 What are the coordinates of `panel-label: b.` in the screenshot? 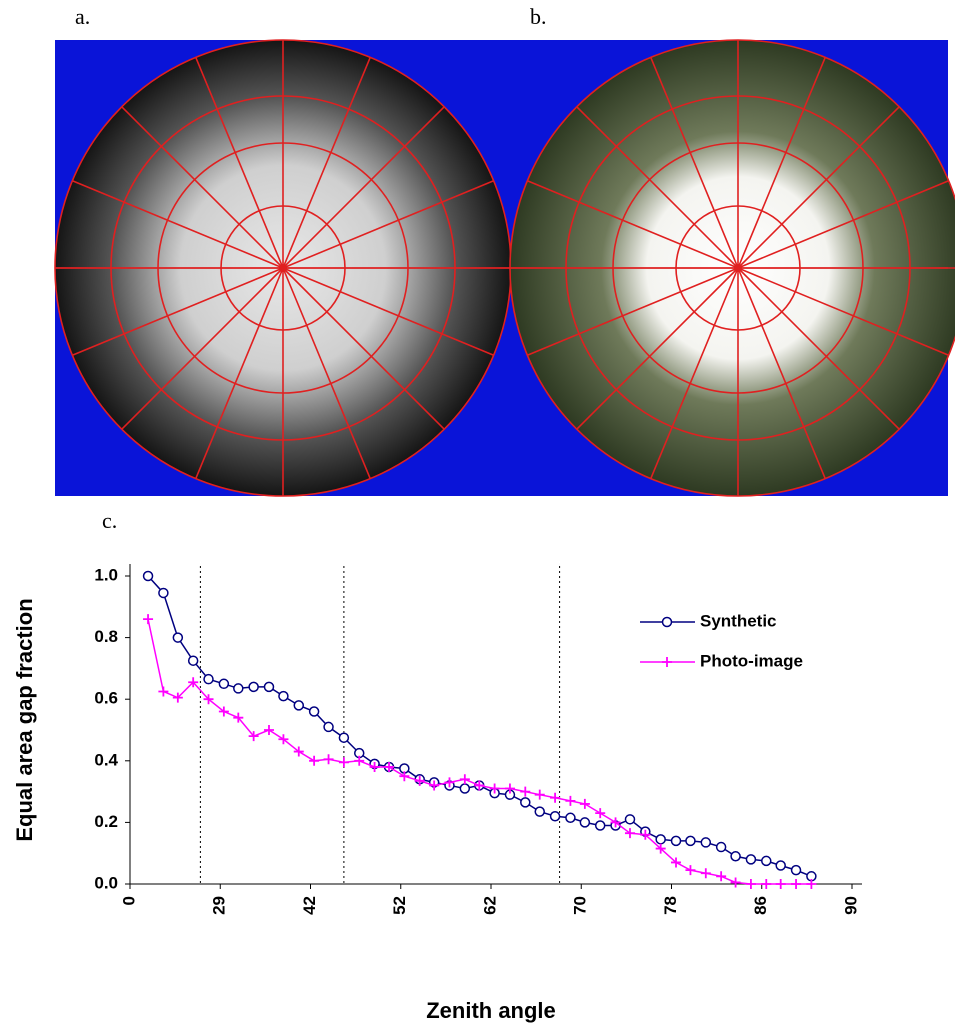 It's located at (538, 16).